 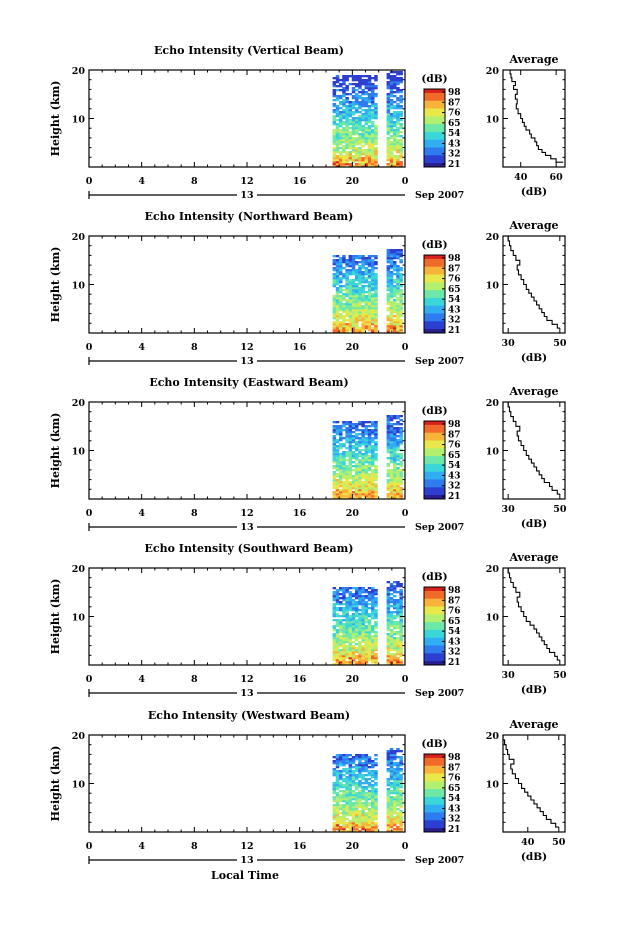 What do you see at coordinates (194, 181) in the screenshot?
I see `x-tick-label: 8` at bounding box center [194, 181].